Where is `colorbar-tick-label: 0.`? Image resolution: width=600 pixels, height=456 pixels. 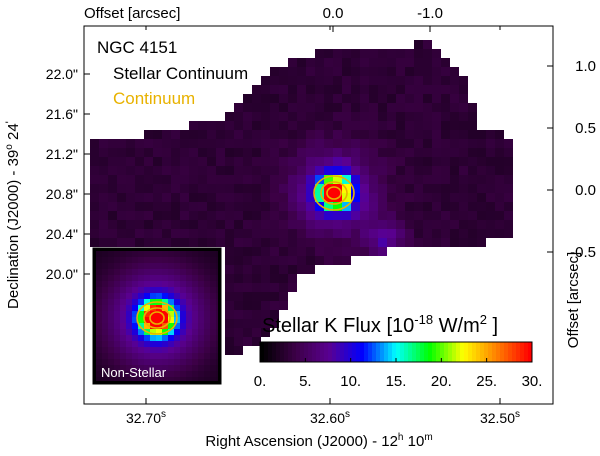 colorbar-tick-label: 0. is located at coordinates (260, 381).